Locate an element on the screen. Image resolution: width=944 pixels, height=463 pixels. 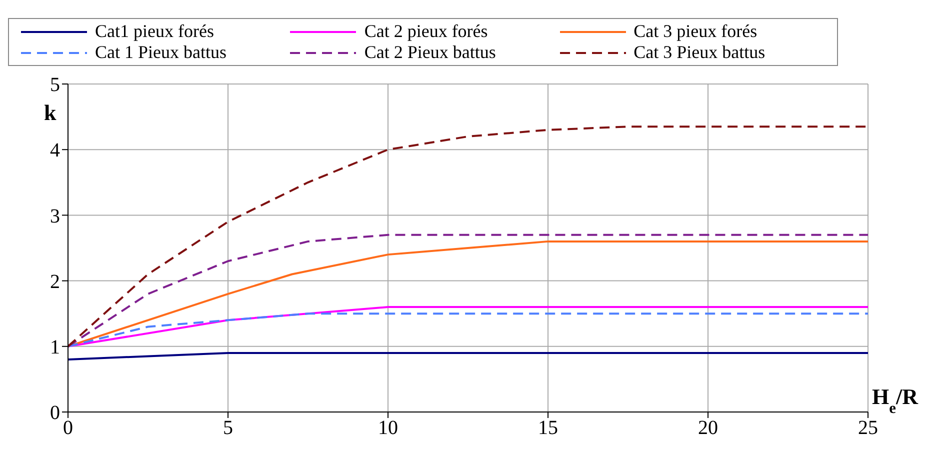
legend-label: Cat 3 pieux forés is located at coordinates (696, 31).